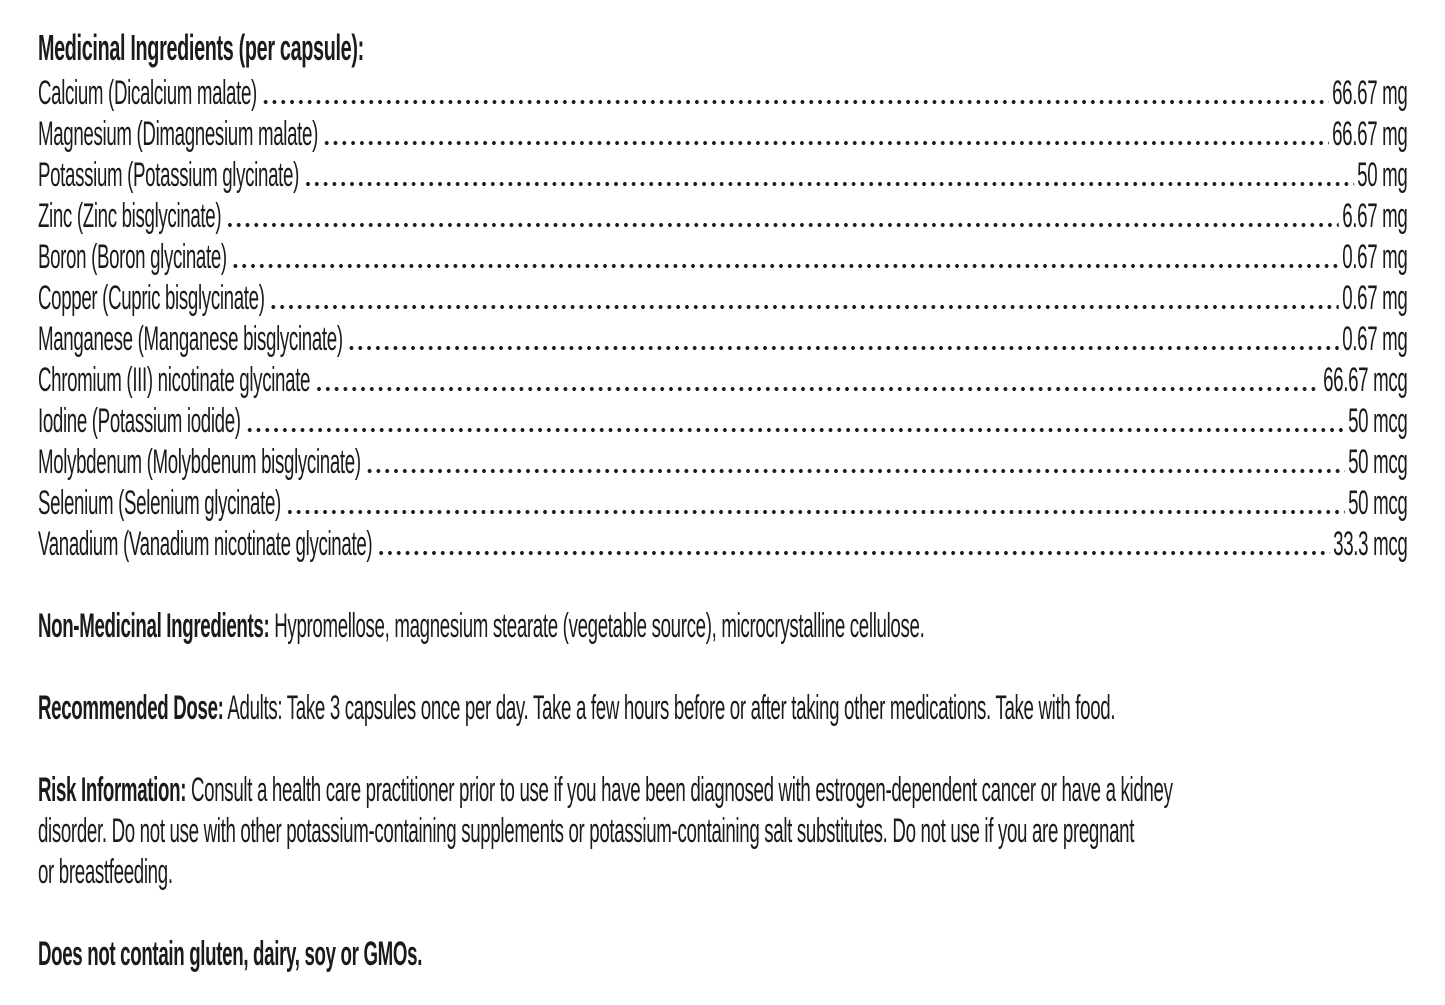  Describe the element at coordinates (723, 216) in the screenshot. I see `ingredient-row: Zinc (Zinc bisglycinate) 6.67 mg` at that location.